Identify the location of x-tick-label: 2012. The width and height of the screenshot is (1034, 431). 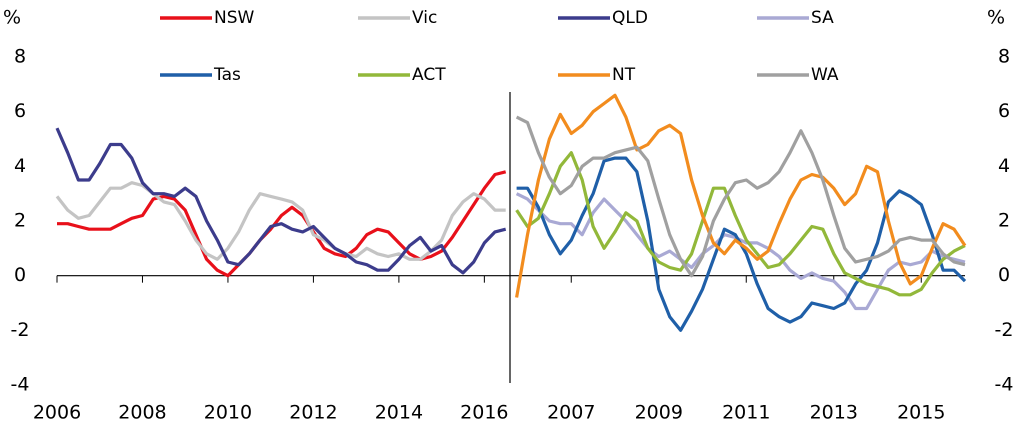
(313, 413).